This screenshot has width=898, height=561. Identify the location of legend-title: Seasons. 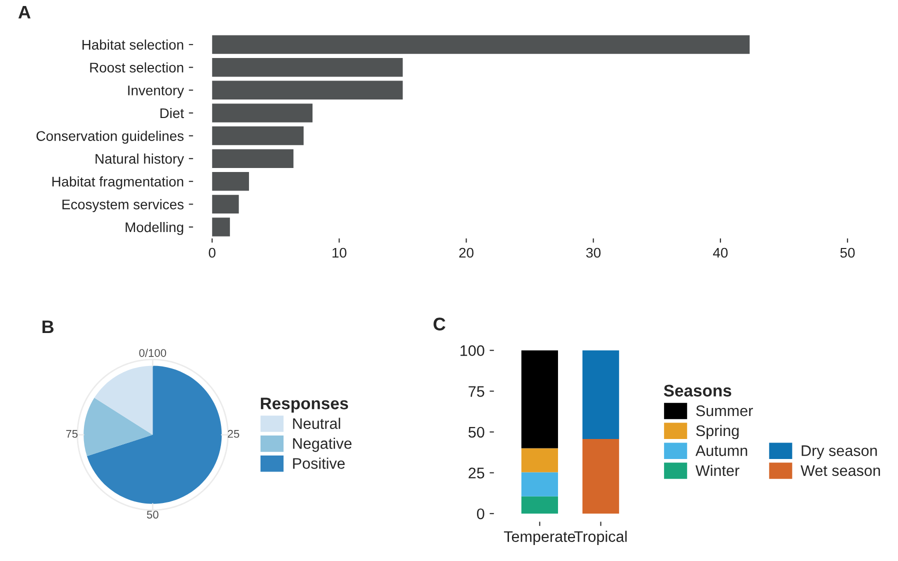
(698, 390).